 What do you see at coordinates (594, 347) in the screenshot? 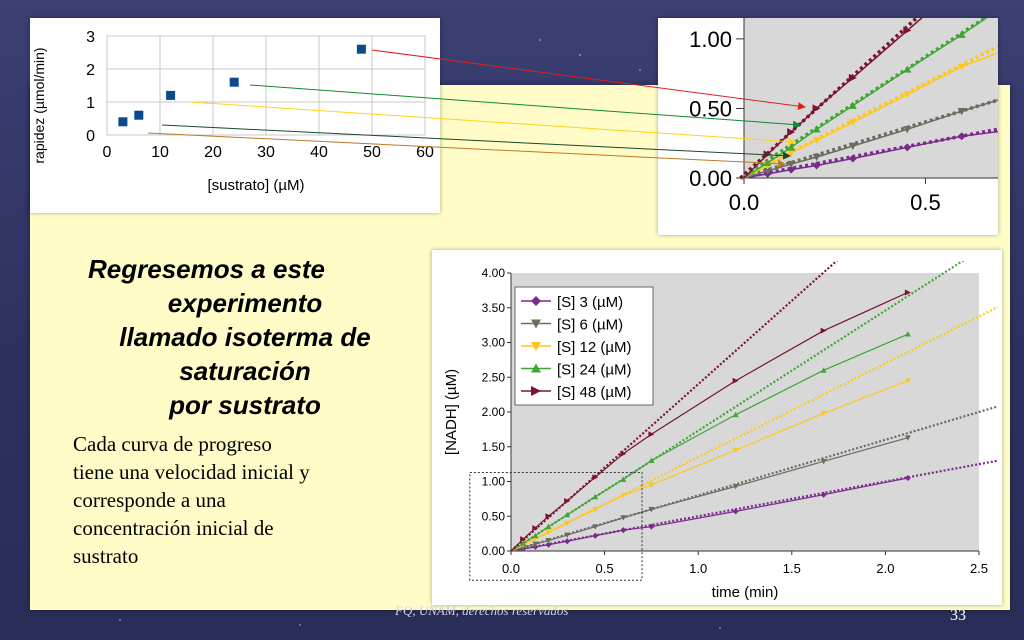
I see `legend-label: [S] 12 (µM)` at bounding box center [594, 347].